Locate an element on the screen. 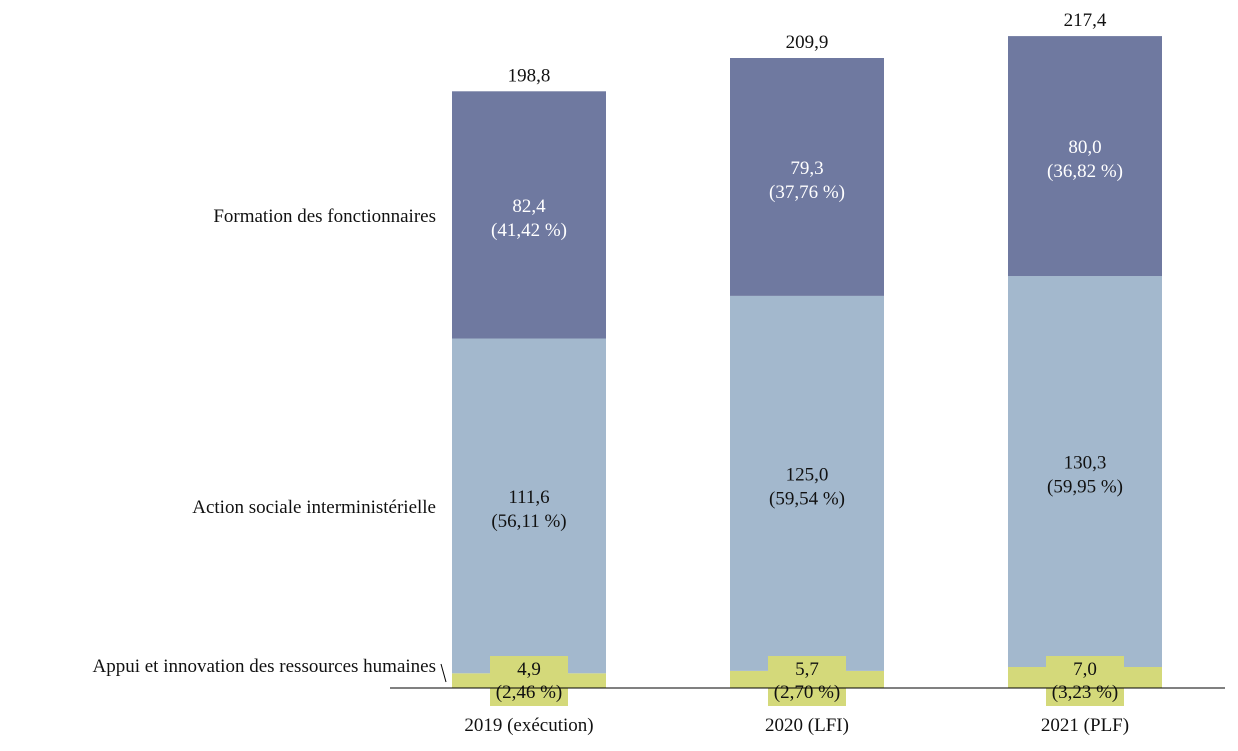 Image resolution: width=1238 pixels, height=751 pixels. data-label-share: (59,54 %) is located at coordinates (807, 498).